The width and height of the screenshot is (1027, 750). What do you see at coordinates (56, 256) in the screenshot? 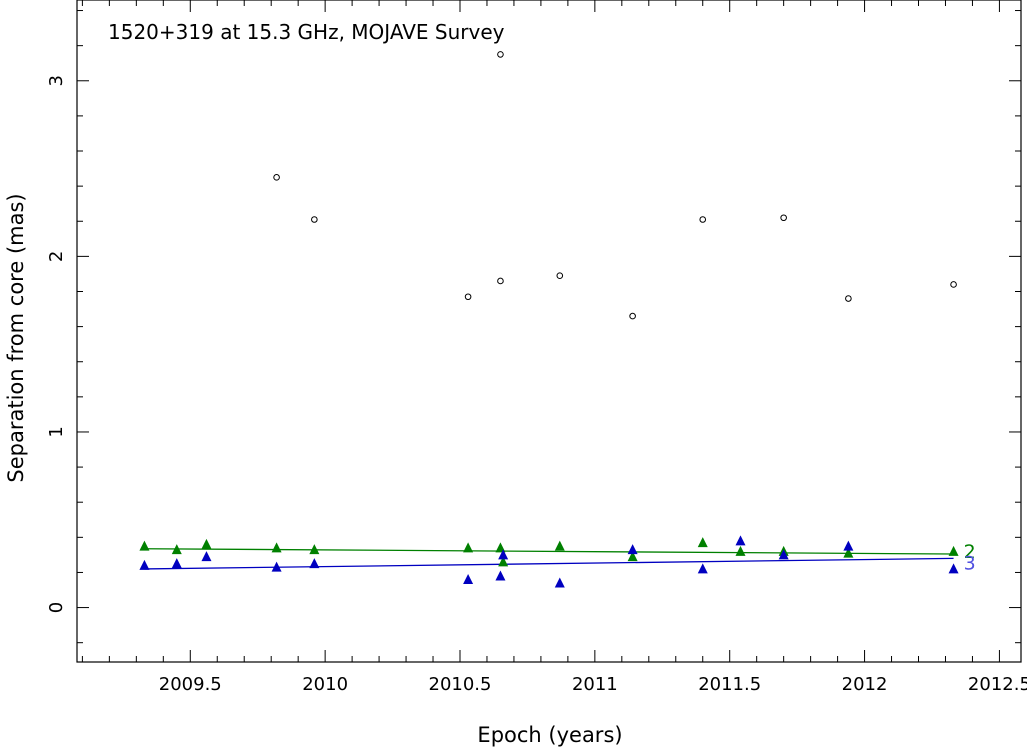
I see `y-tick-label: 2` at bounding box center [56, 256].